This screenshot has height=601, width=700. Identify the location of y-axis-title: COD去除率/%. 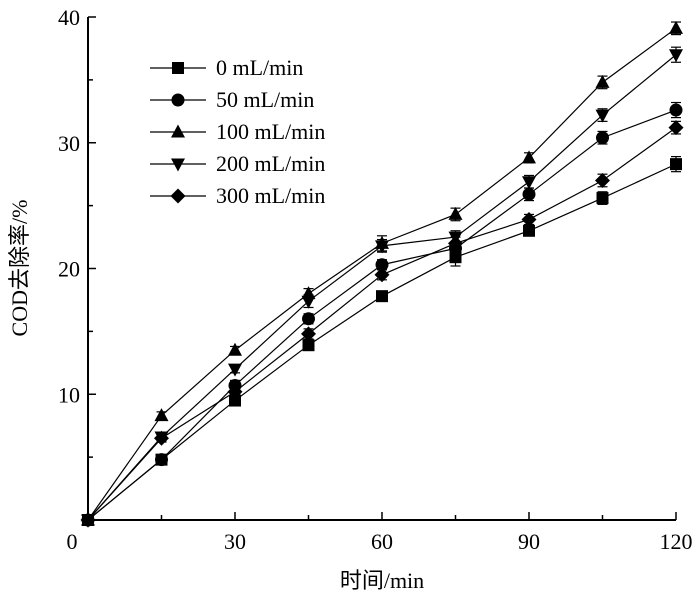
(19, 268).